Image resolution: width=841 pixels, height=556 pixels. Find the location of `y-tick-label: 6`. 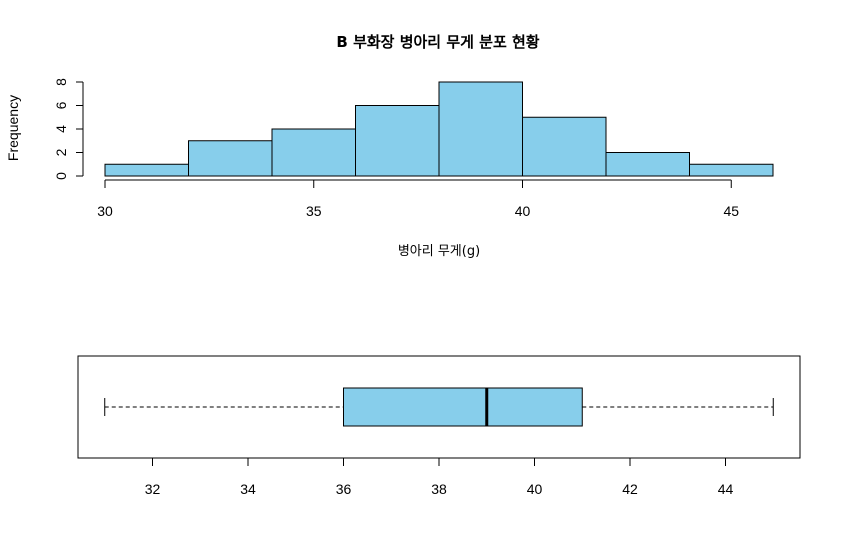

y-tick-label: 6 is located at coordinates (61, 105).